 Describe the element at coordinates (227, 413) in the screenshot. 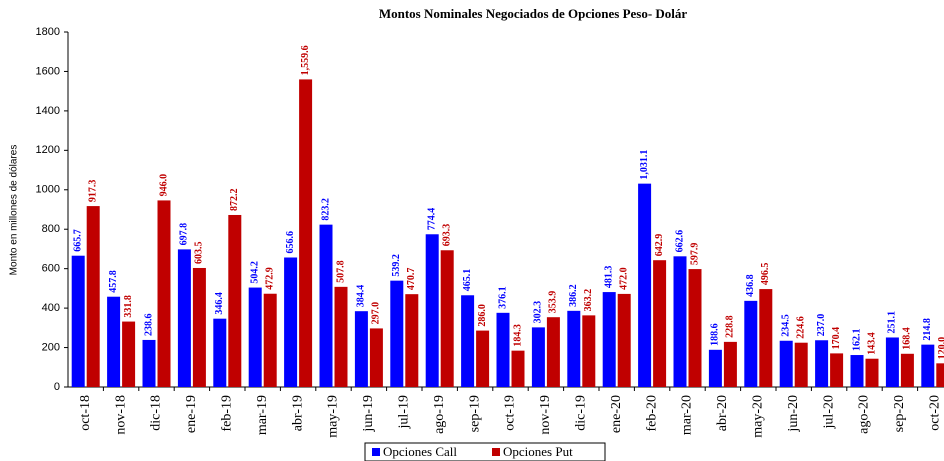

I see `x-tick-label: feb-19` at that location.